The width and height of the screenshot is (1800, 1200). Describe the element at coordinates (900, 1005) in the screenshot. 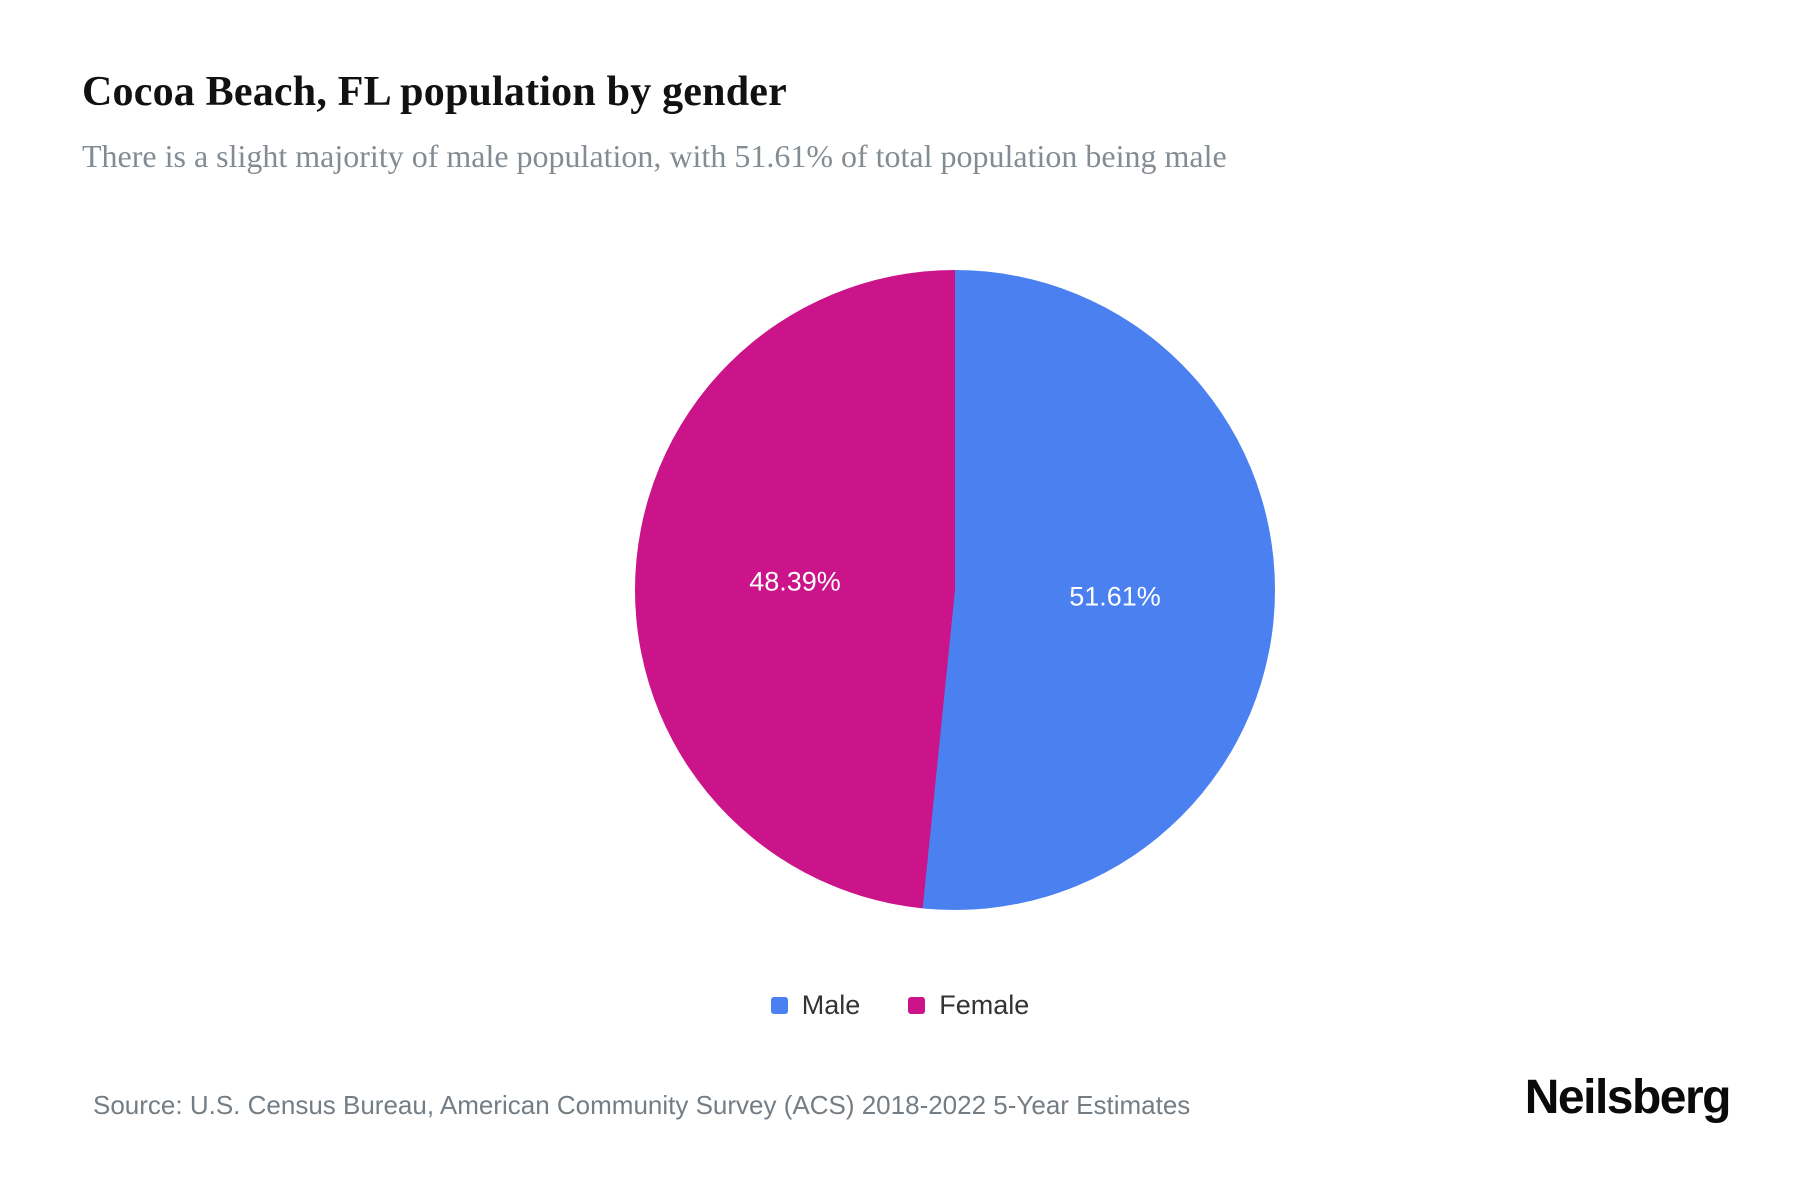

I see `chart-legend: Male Female` at that location.